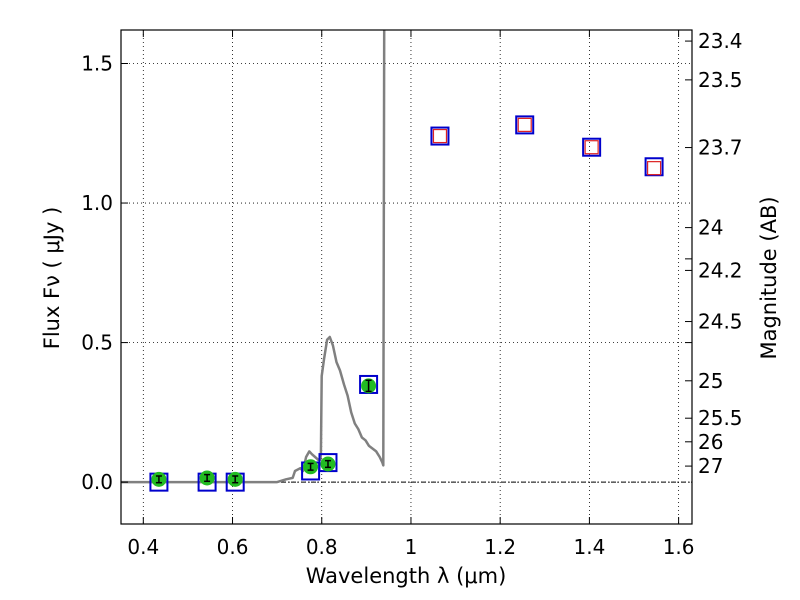 This screenshot has height=600, width=800. What do you see at coordinates (322, 547) in the screenshot?
I see `x-tick-label: 0.8` at bounding box center [322, 547].